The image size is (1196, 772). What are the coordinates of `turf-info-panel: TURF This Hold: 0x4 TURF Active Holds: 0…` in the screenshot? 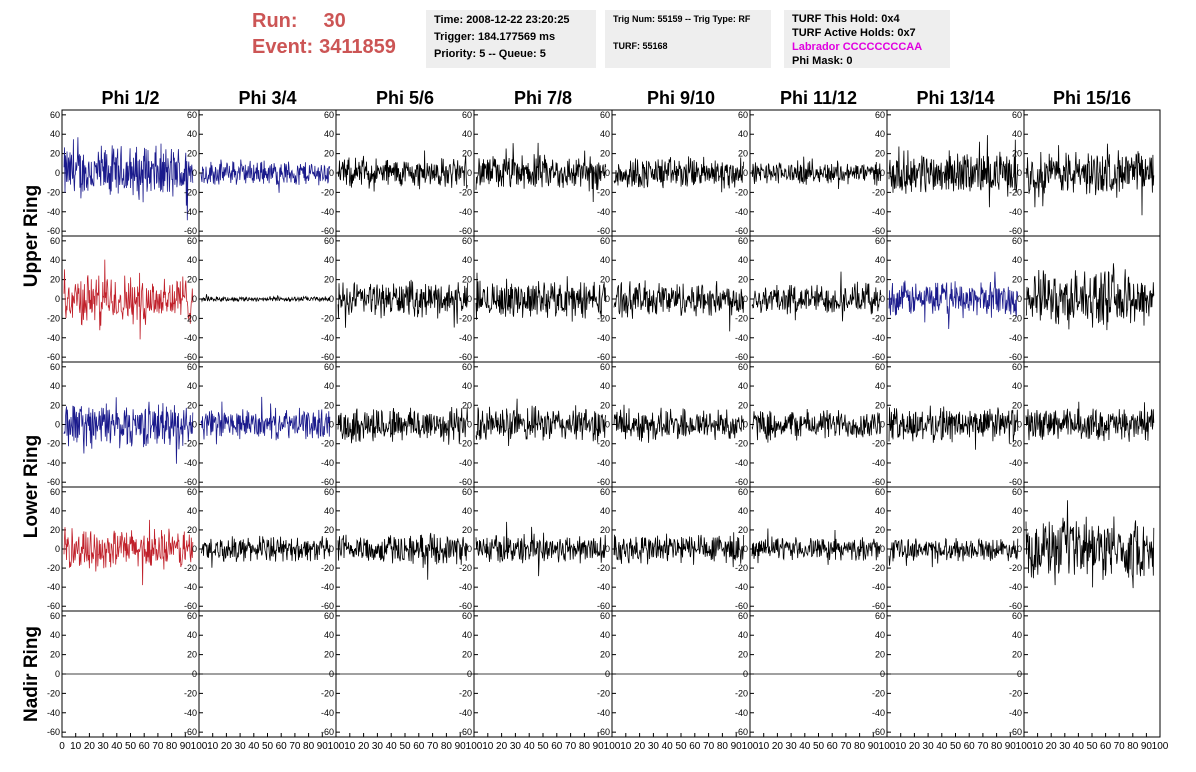 It's located at (867, 39).